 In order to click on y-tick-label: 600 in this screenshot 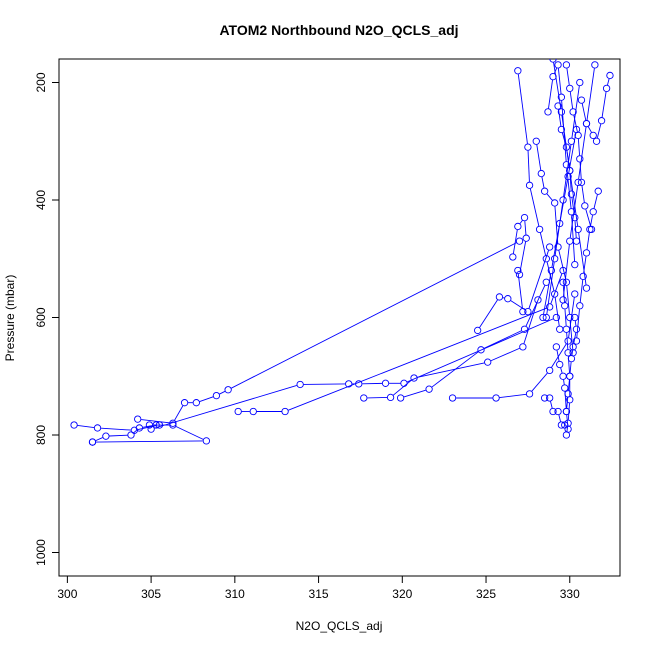, I will do `click(41, 317)`.